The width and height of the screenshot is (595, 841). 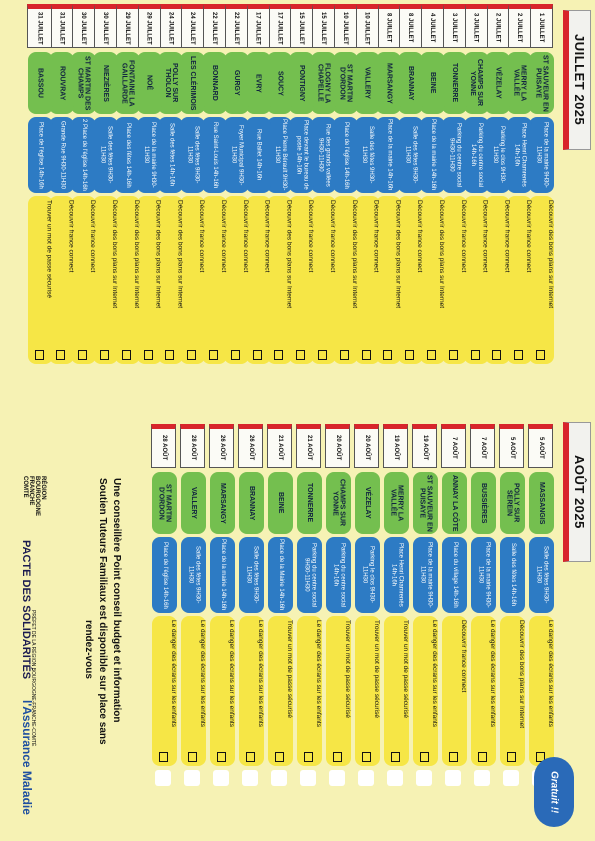 What do you see at coordinates (397, 575) in the screenshot?
I see `event-venue: Place Henri Chamrenès 14h-16h` at bounding box center [397, 575].